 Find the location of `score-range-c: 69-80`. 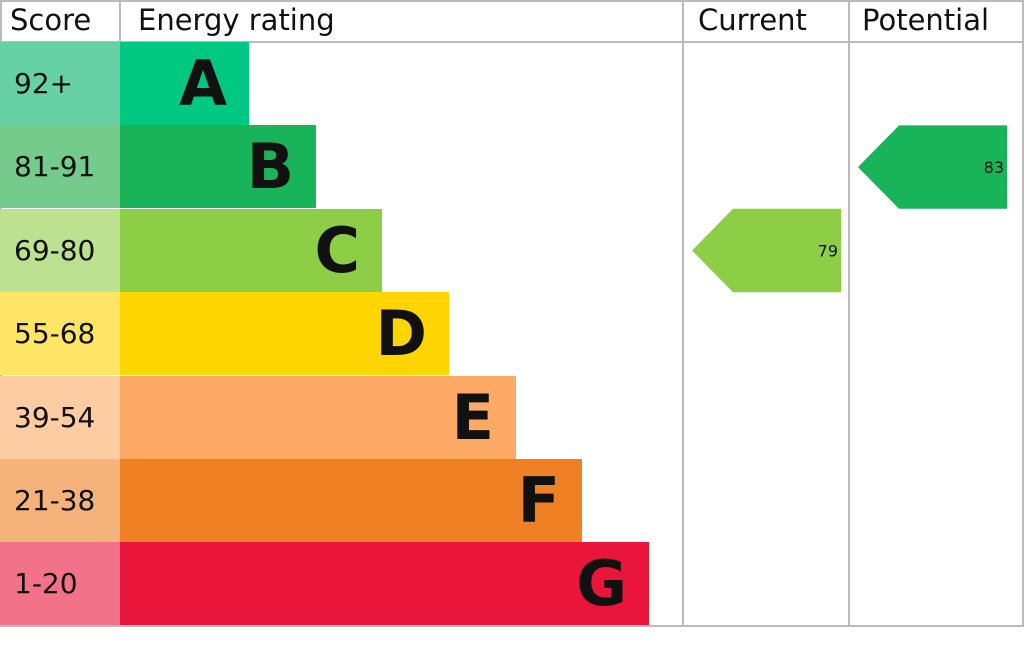

score-range-c: 69-80 is located at coordinates (60, 250).